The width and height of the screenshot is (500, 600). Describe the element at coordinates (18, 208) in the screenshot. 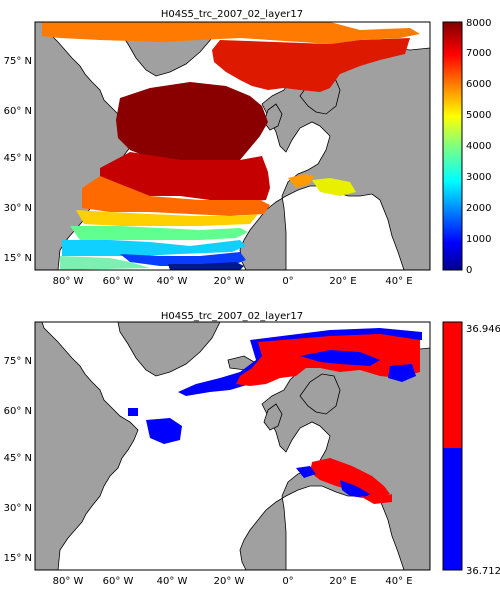

I see `top-ytick-30n: 30° N` at that location.